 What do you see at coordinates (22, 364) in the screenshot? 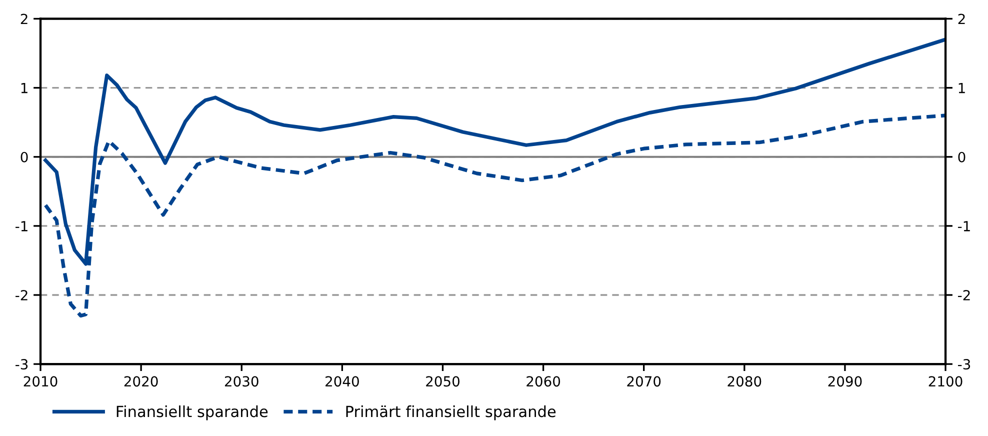
I see `y-tick-label: -3` at bounding box center [22, 364].